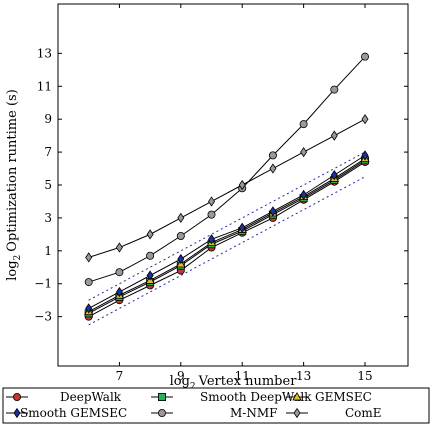  I want to click on legend-frame, so click(216, 405).